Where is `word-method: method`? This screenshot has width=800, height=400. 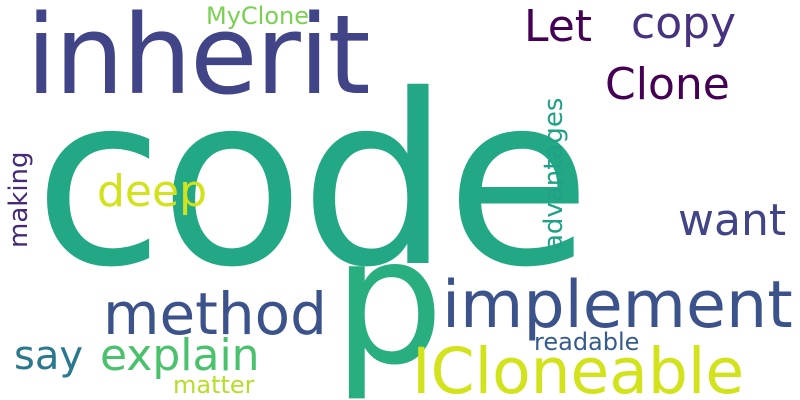
word-method: method is located at coordinates (215, 314).